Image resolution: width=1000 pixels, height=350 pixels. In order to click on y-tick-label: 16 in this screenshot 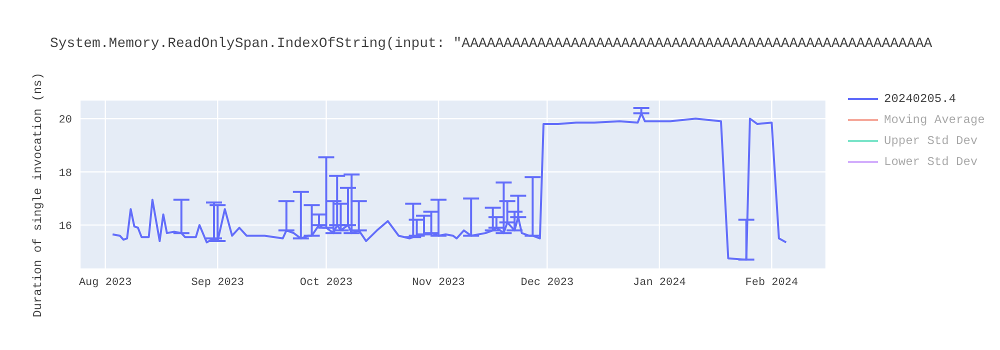, I will do `click(65, 226)`.